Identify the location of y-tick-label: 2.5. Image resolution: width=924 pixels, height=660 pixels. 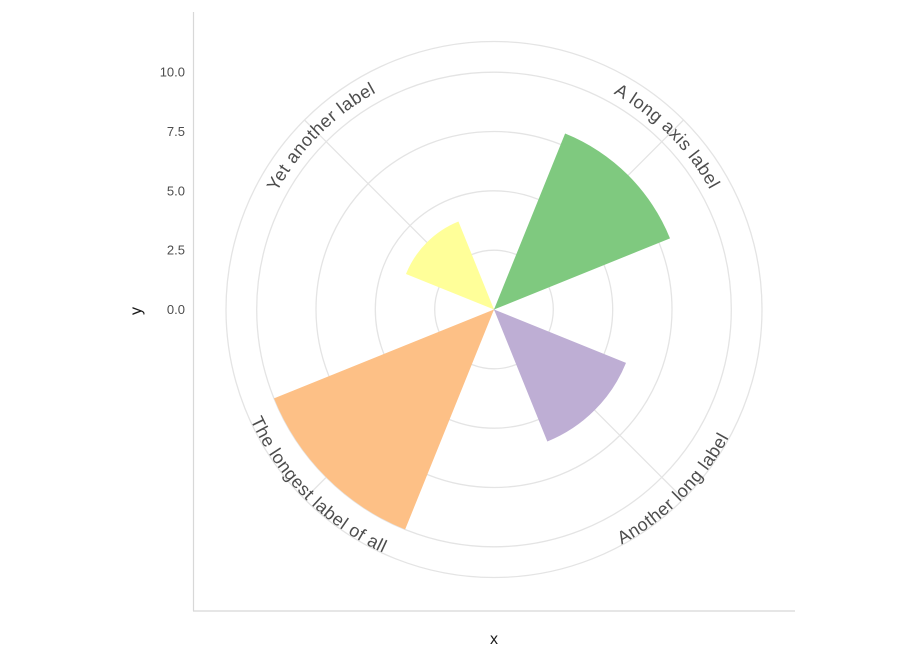
(176, 250).